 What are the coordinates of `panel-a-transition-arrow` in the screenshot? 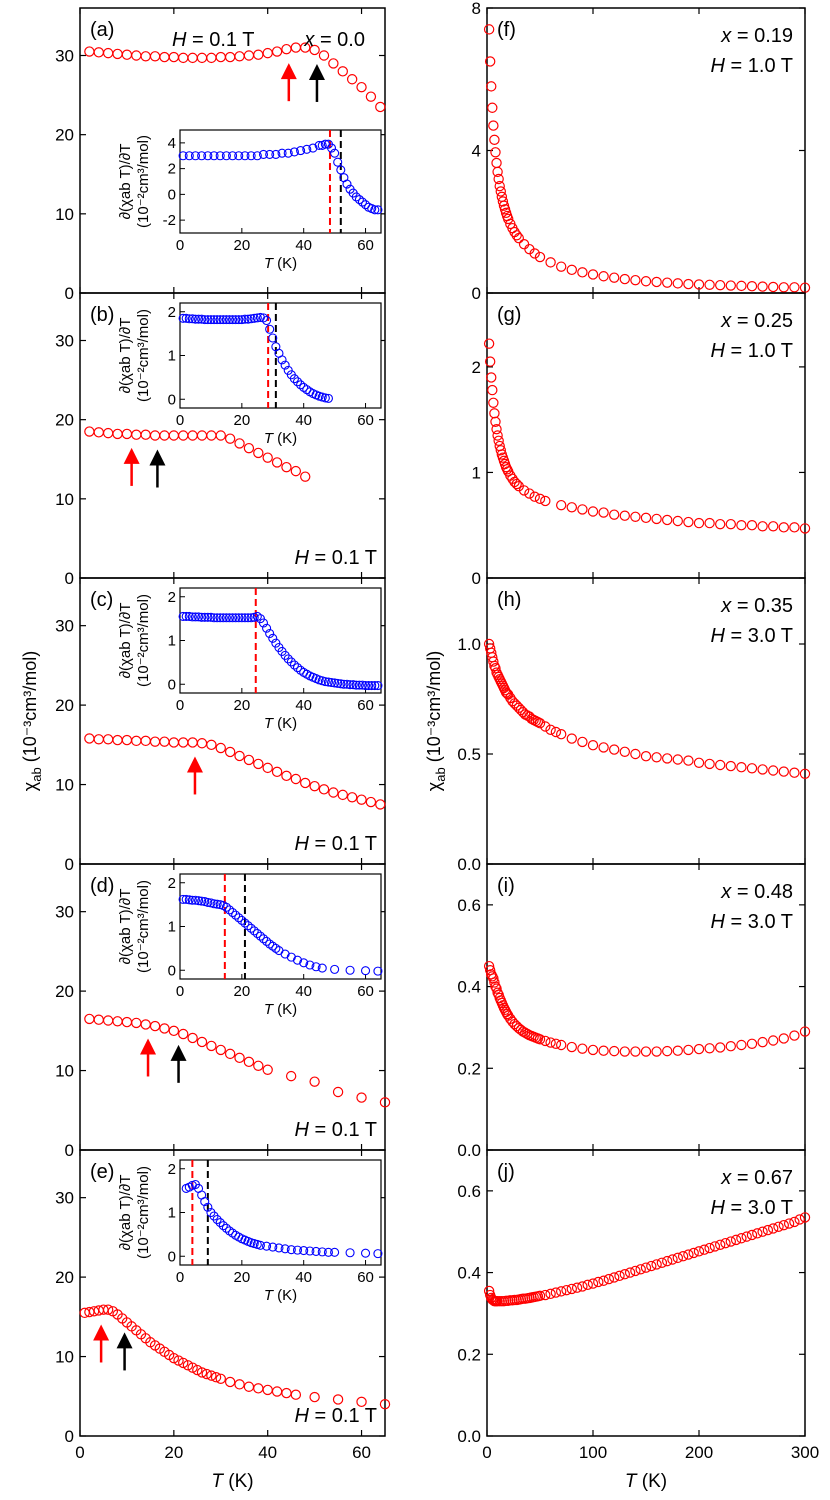 It's located at (288, 82).